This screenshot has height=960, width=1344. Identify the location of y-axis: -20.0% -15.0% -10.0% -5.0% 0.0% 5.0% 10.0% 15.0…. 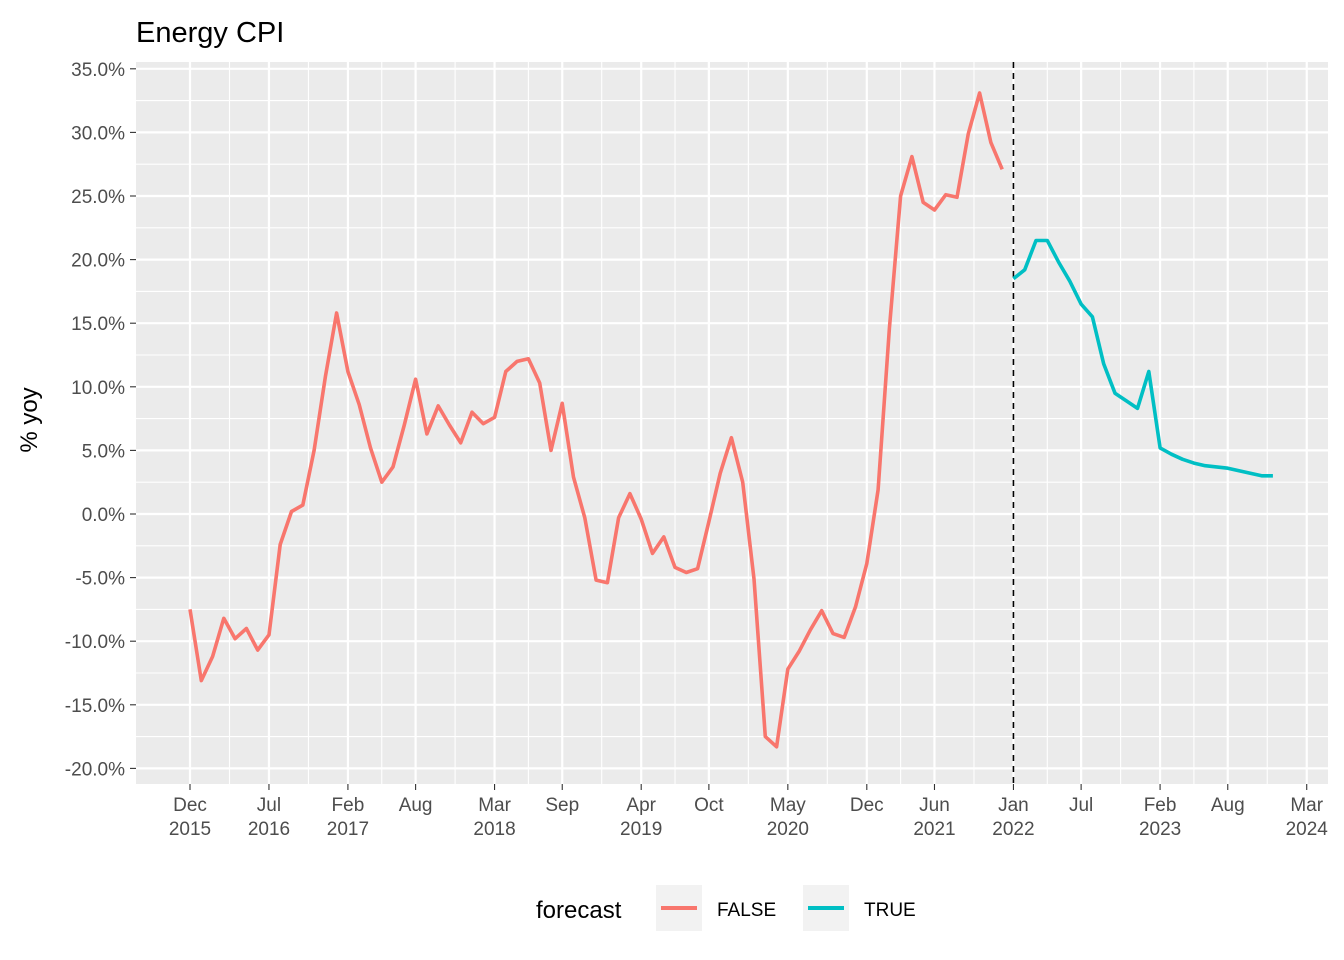
(100, 420).